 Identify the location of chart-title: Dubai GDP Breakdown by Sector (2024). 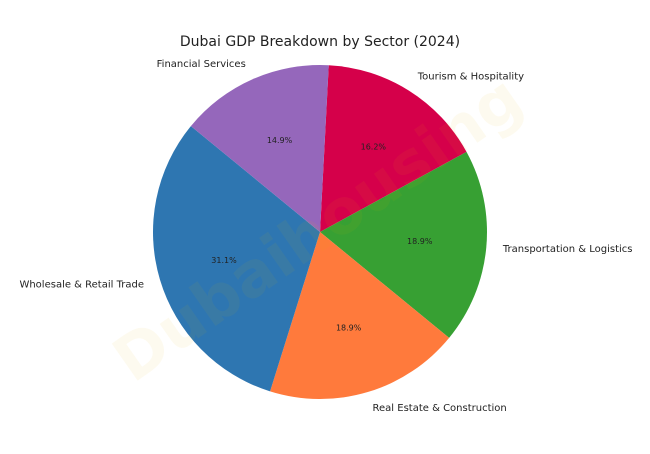
(320, 42).